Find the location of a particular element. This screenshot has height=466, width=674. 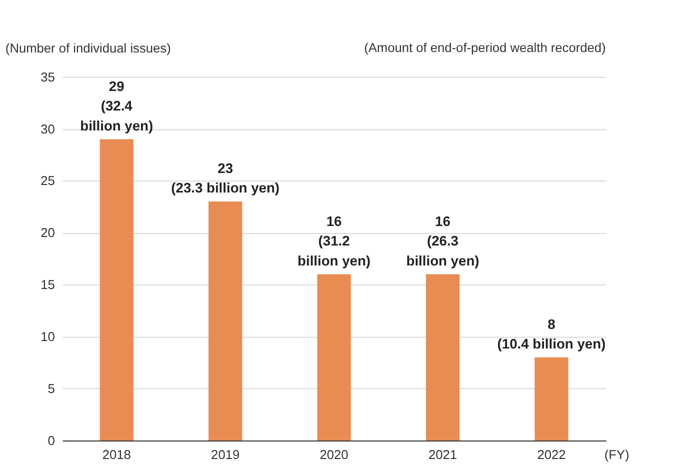

x-tick-label: 2018 is located at coordinates (116, 454).